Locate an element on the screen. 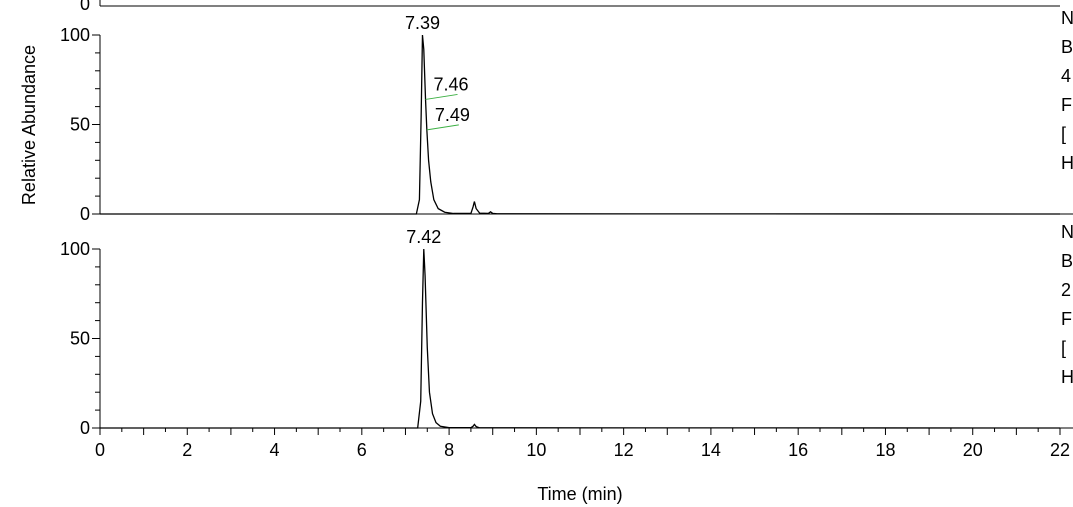 Image resolution: width=1073 pixels, height=507 pixels. x-tick-label: 18 is located at coordinates (885, 450).